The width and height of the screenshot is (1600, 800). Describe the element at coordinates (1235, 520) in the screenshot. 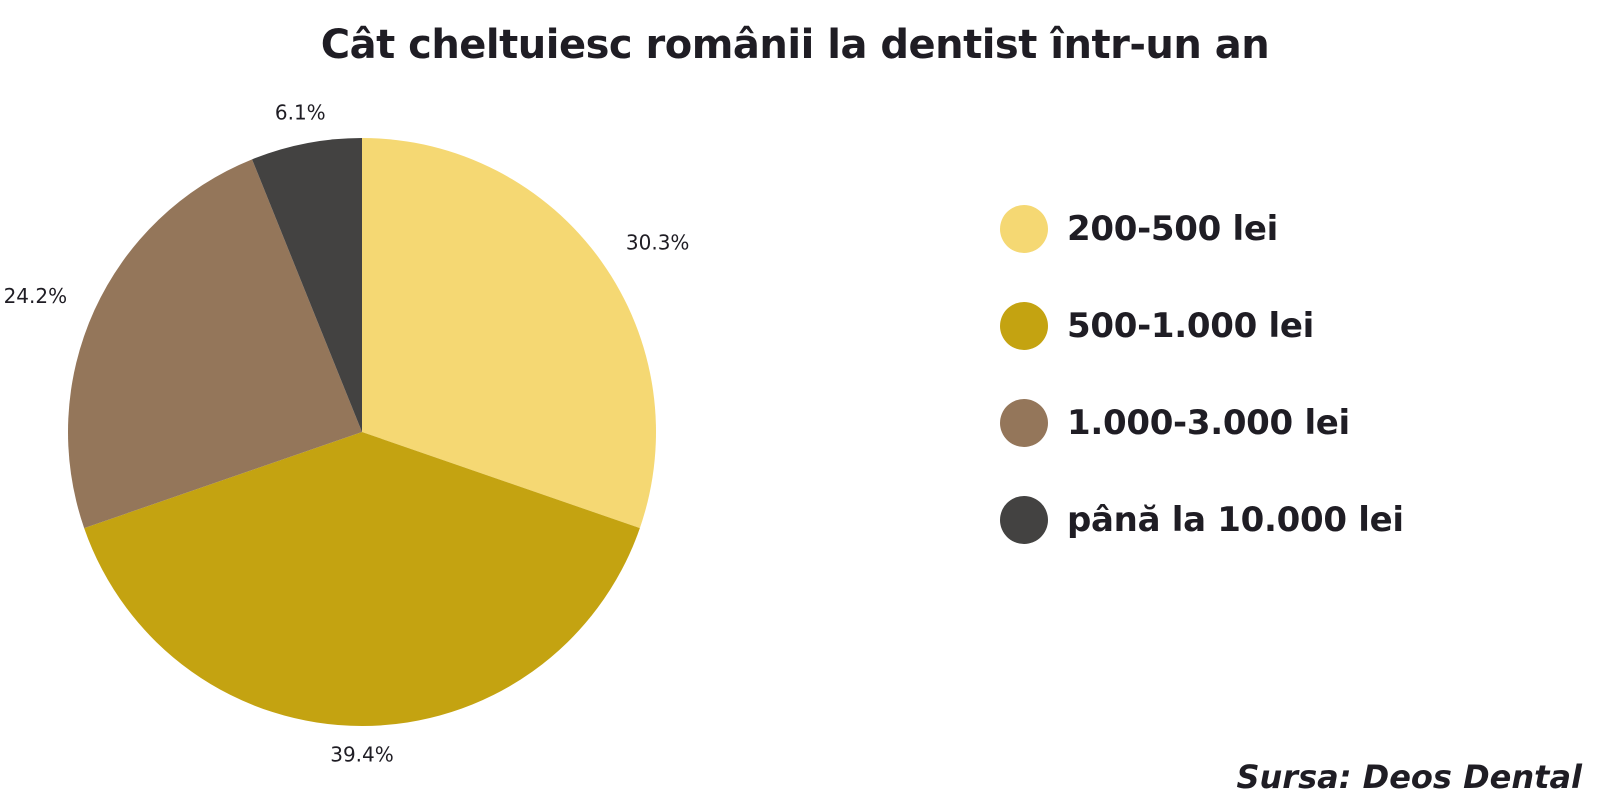

I see `legend-label: până la 10.000 lei` at that location.